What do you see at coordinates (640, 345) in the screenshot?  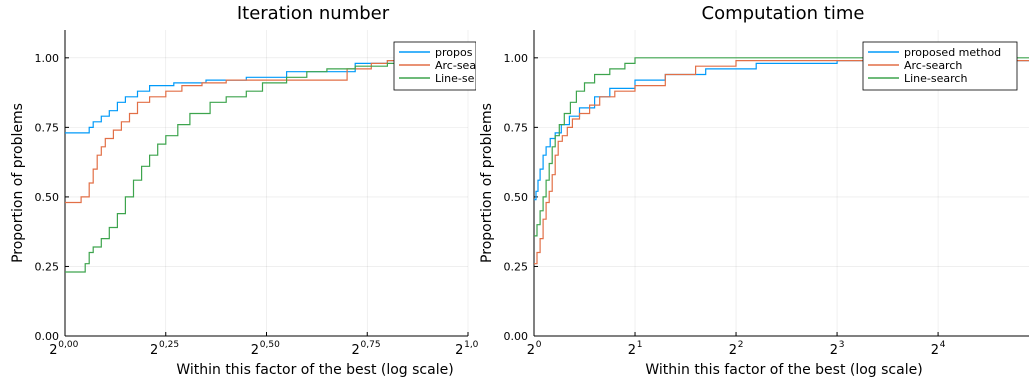 I see `x-tick-label-exponent: 1` at bounding box center [640, 345].